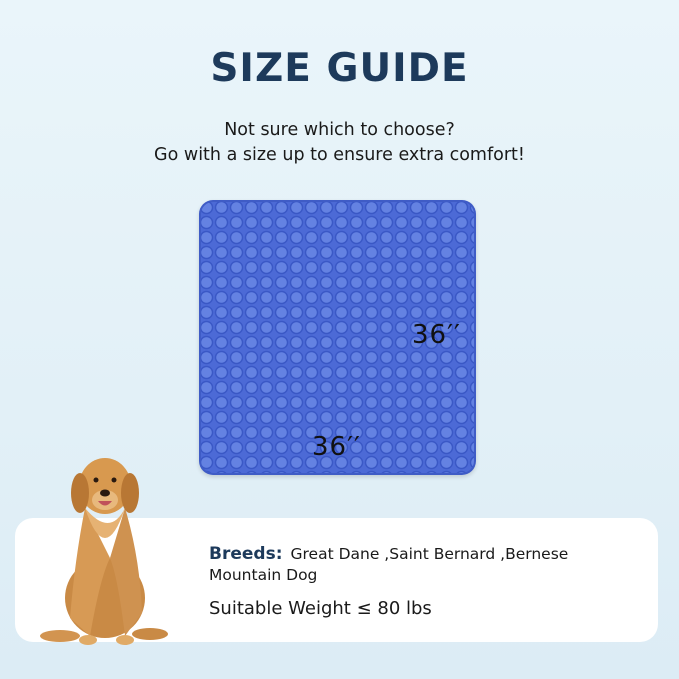 This screenshot has height=679, width=679. Describe the element at coordinates (436, 335) in the screenshot. I see `height-dimension-label: 36′′` at that location.